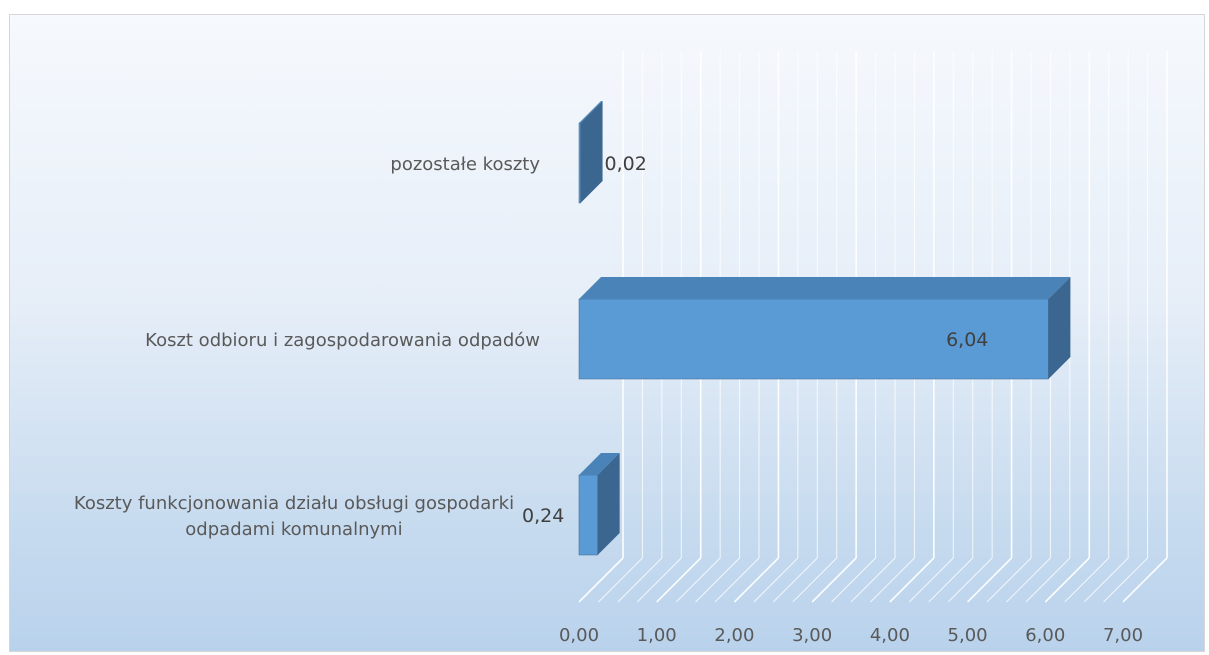 The width and height of the screenshot is (1209, 655). Describe the element at coordinates (626, 164) in the screenshot. I see `data-label: 0,02` at that location.